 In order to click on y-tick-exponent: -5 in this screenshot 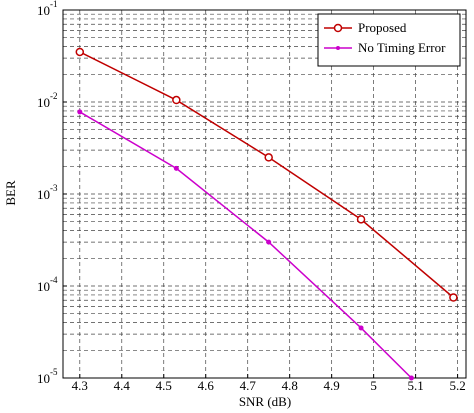, I will do `click(54, 372)`.